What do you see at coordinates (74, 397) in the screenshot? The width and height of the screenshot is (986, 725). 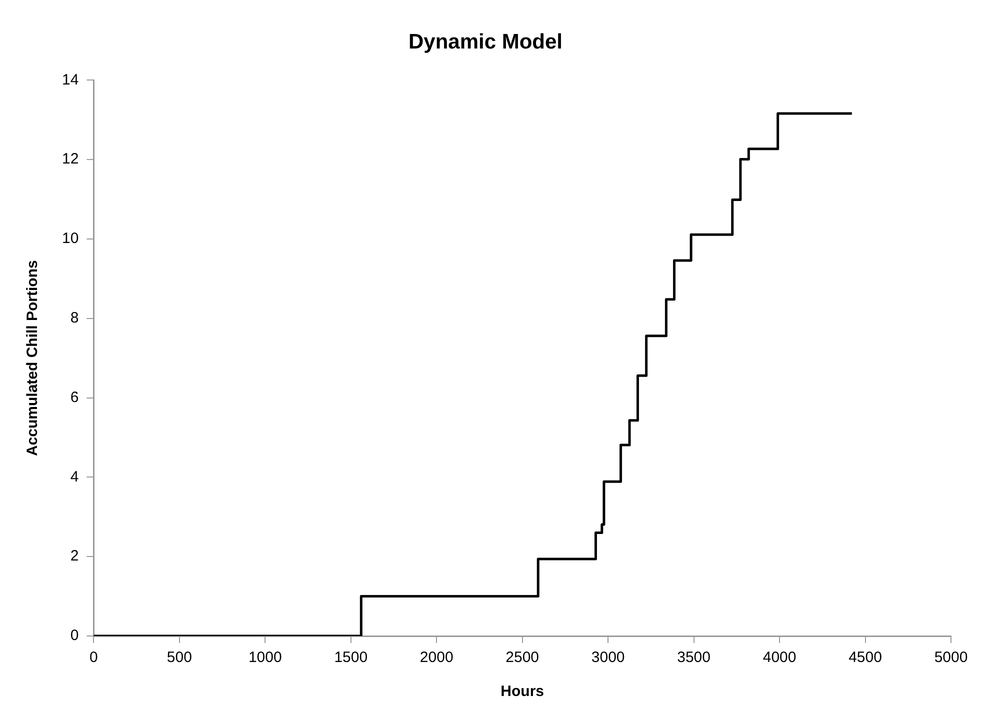 I see `y-tick-label: 6` at bounding box center [74, 397].